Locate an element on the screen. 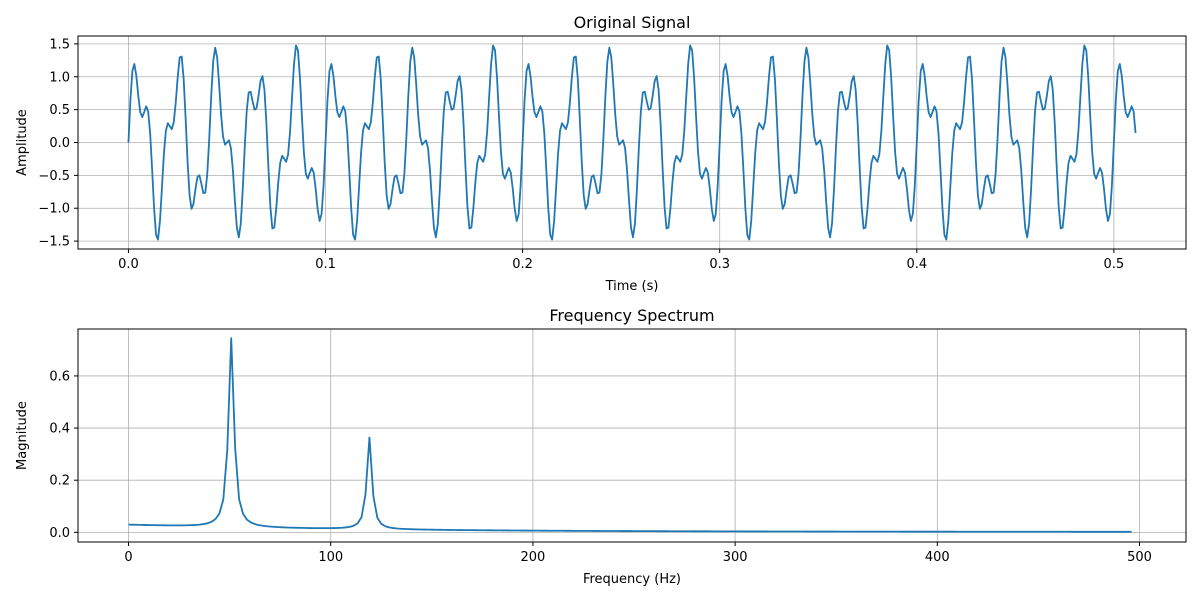 This screenshot has width=1200, height=600. time-y-axis-label: Amplitude is located at coordinates (22, 142).